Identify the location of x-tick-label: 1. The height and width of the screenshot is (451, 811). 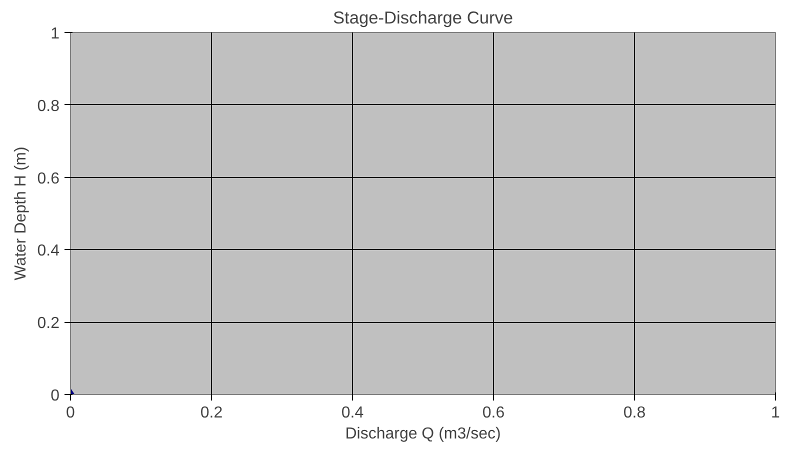
(775, 413).